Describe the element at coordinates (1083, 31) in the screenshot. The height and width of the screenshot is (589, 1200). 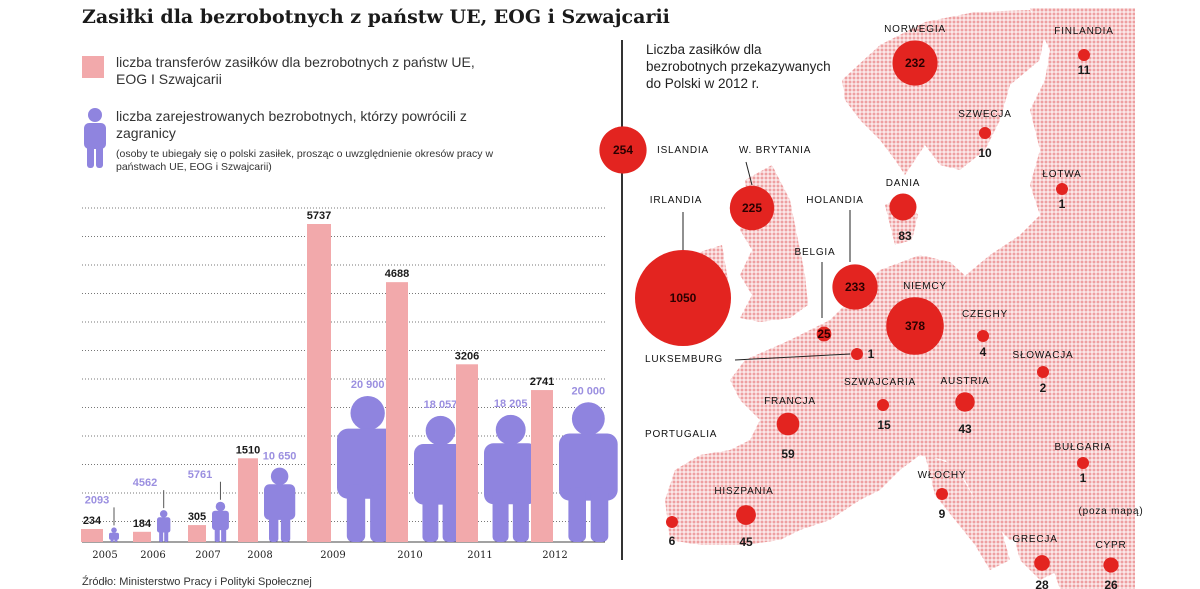
I see `country-label: FINLANDIA` at that location.